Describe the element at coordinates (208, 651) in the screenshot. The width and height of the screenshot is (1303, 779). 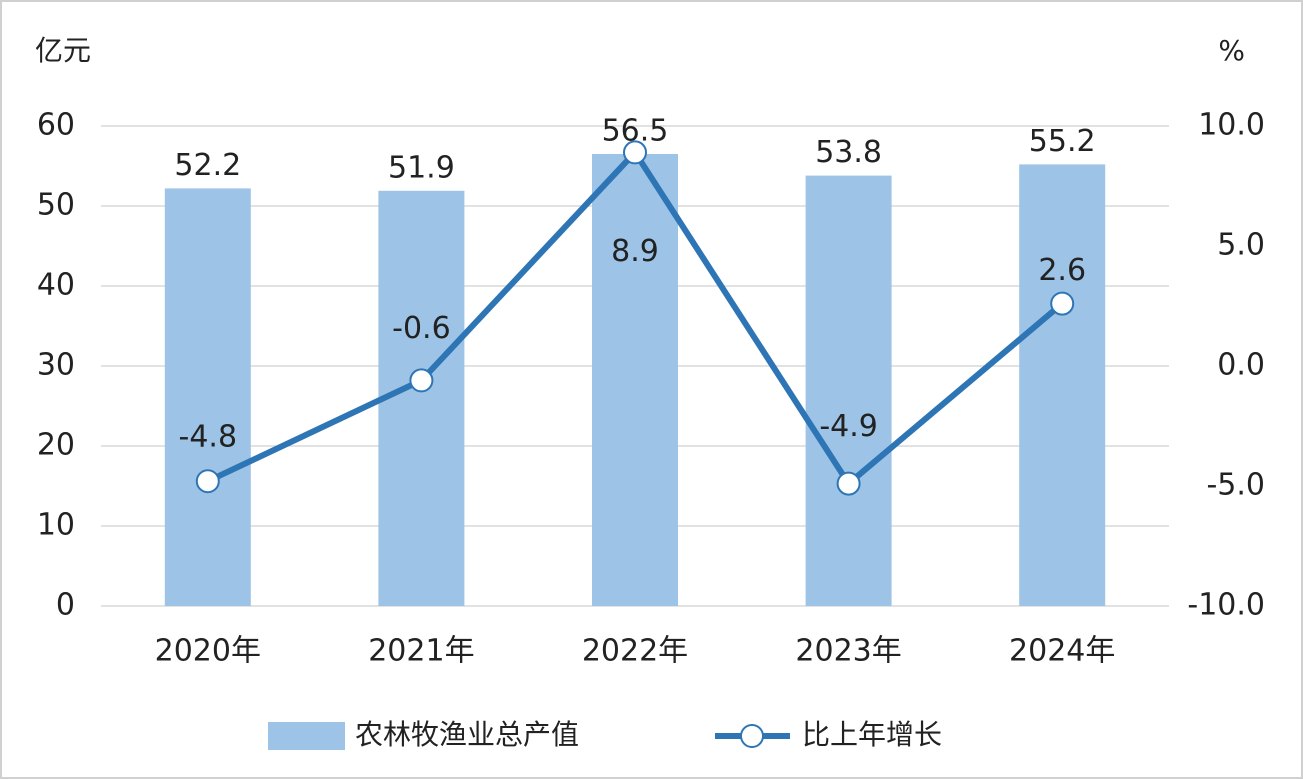
I see `x-tick-label: 2020年` at that location.